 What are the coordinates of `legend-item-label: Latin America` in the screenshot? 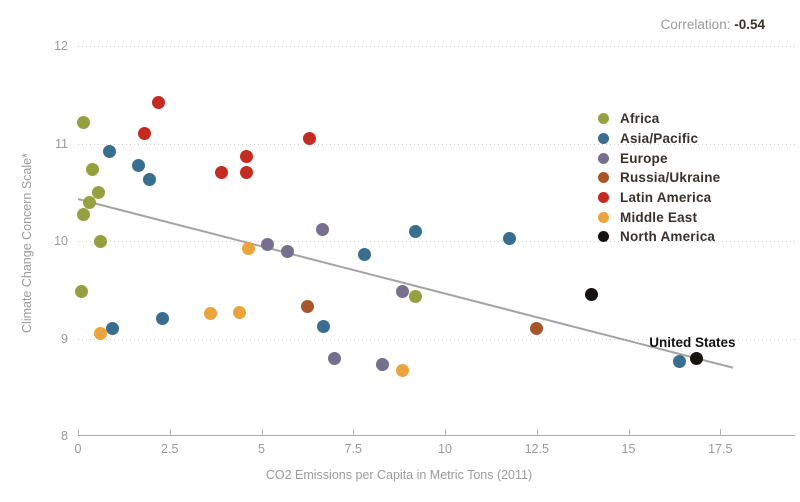 It's located at (666, 198).